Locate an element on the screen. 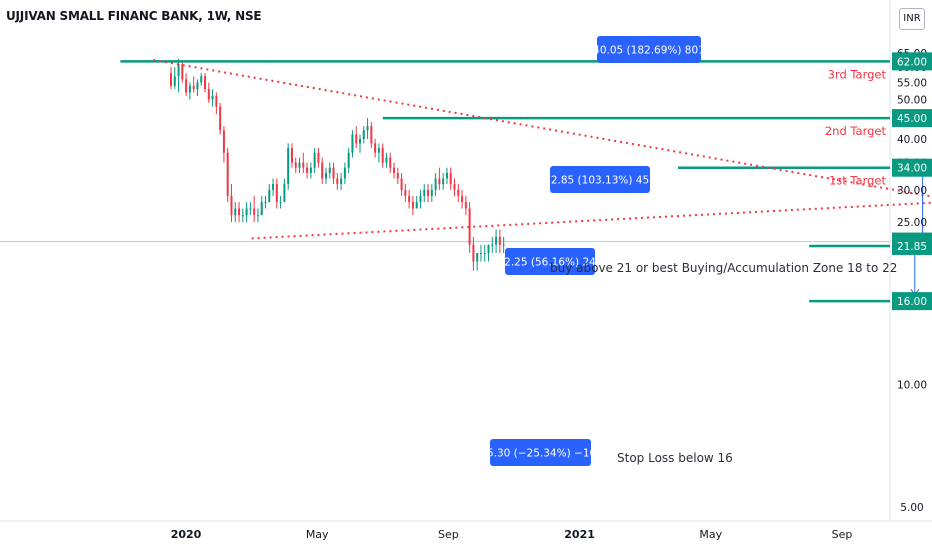  annotation-1: 2nd Target is located at coordinates (856, 131).